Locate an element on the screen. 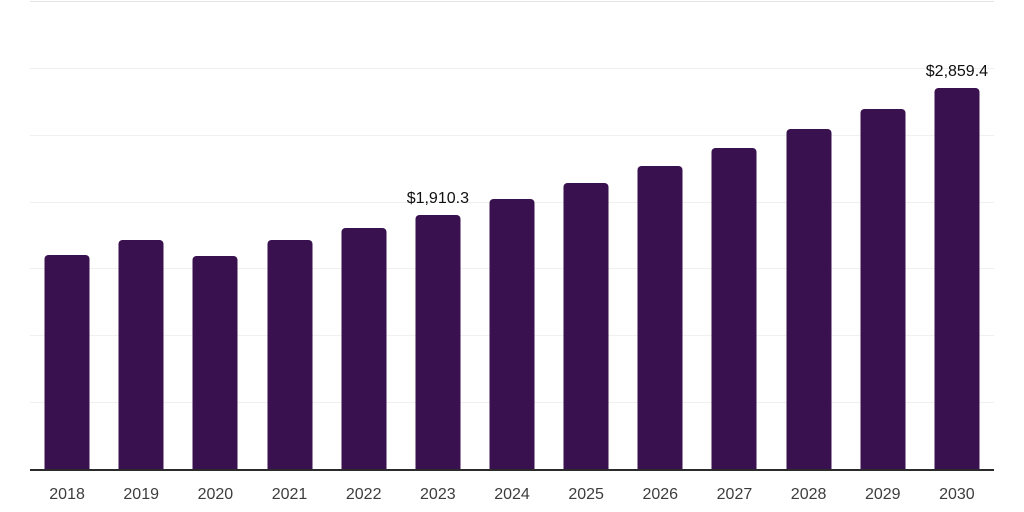 The image size is (1024, 512). bar-2024 is located at coordinates (512, 334).